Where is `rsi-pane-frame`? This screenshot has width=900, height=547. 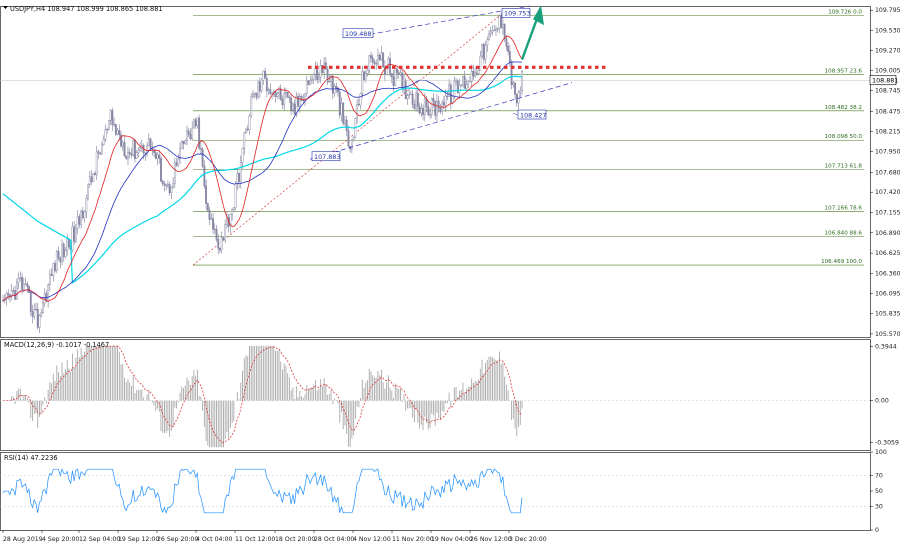
rsi-pane-frame is located at coordinates (435, 491).